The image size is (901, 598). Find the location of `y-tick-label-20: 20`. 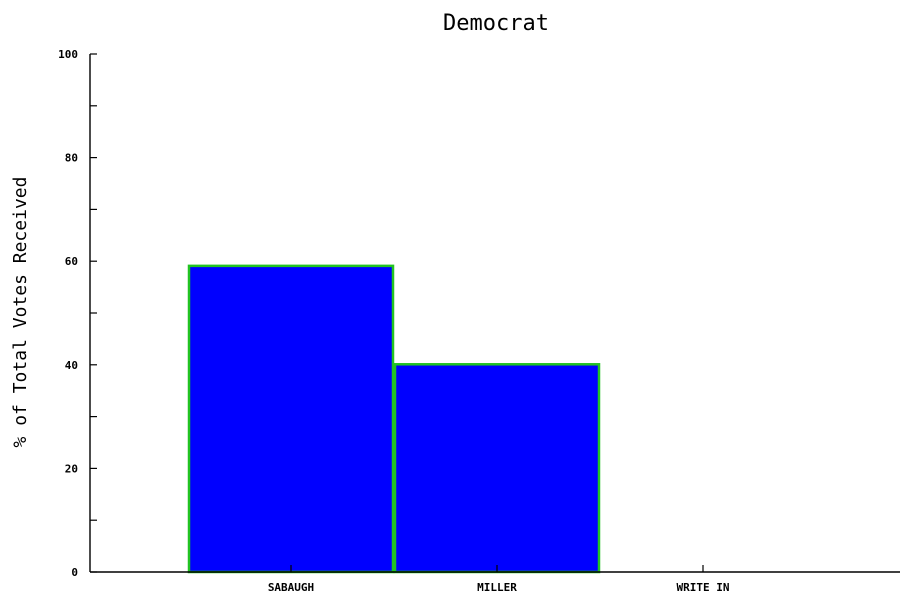

y-tick-label-20: 20 is located at coordinates (71, 468).